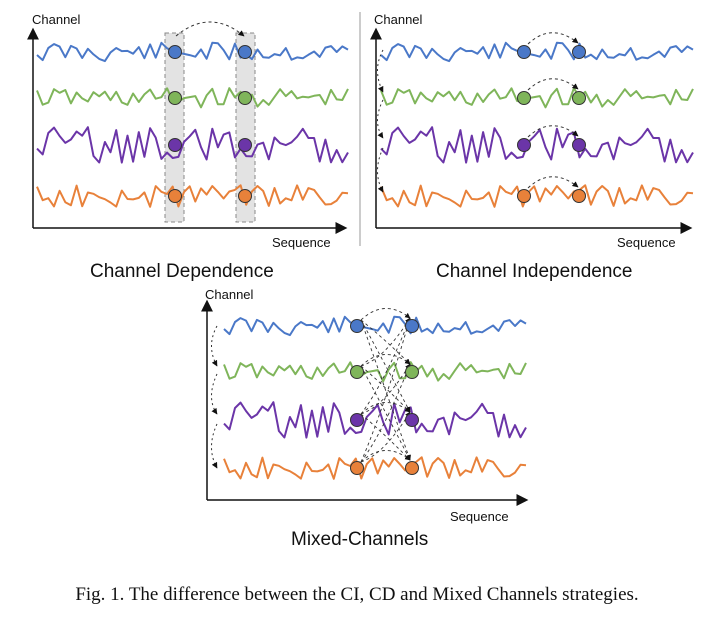 The image size is (714, 626). I want to click on cd-dependence-arrow, so click(210, 29).